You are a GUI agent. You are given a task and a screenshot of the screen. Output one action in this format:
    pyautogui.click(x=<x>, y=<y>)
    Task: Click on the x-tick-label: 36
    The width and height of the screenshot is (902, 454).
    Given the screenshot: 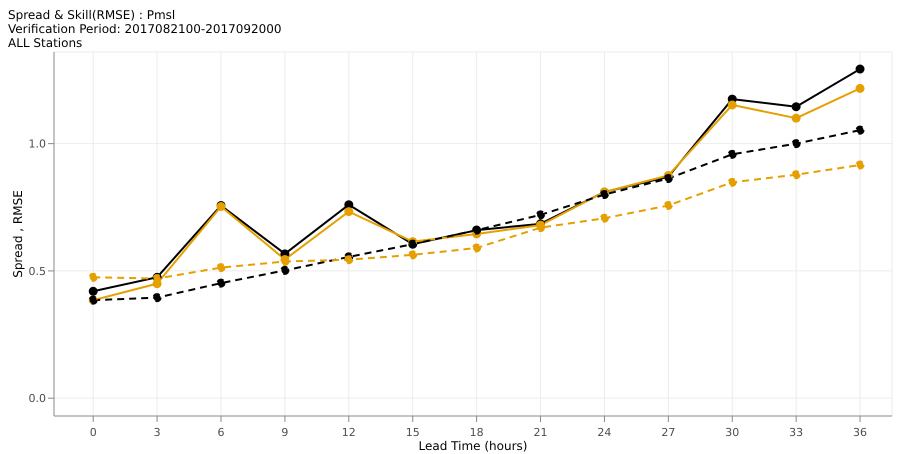 What is the action you would take?
    pyautogui.click(x=860, y=432)
    